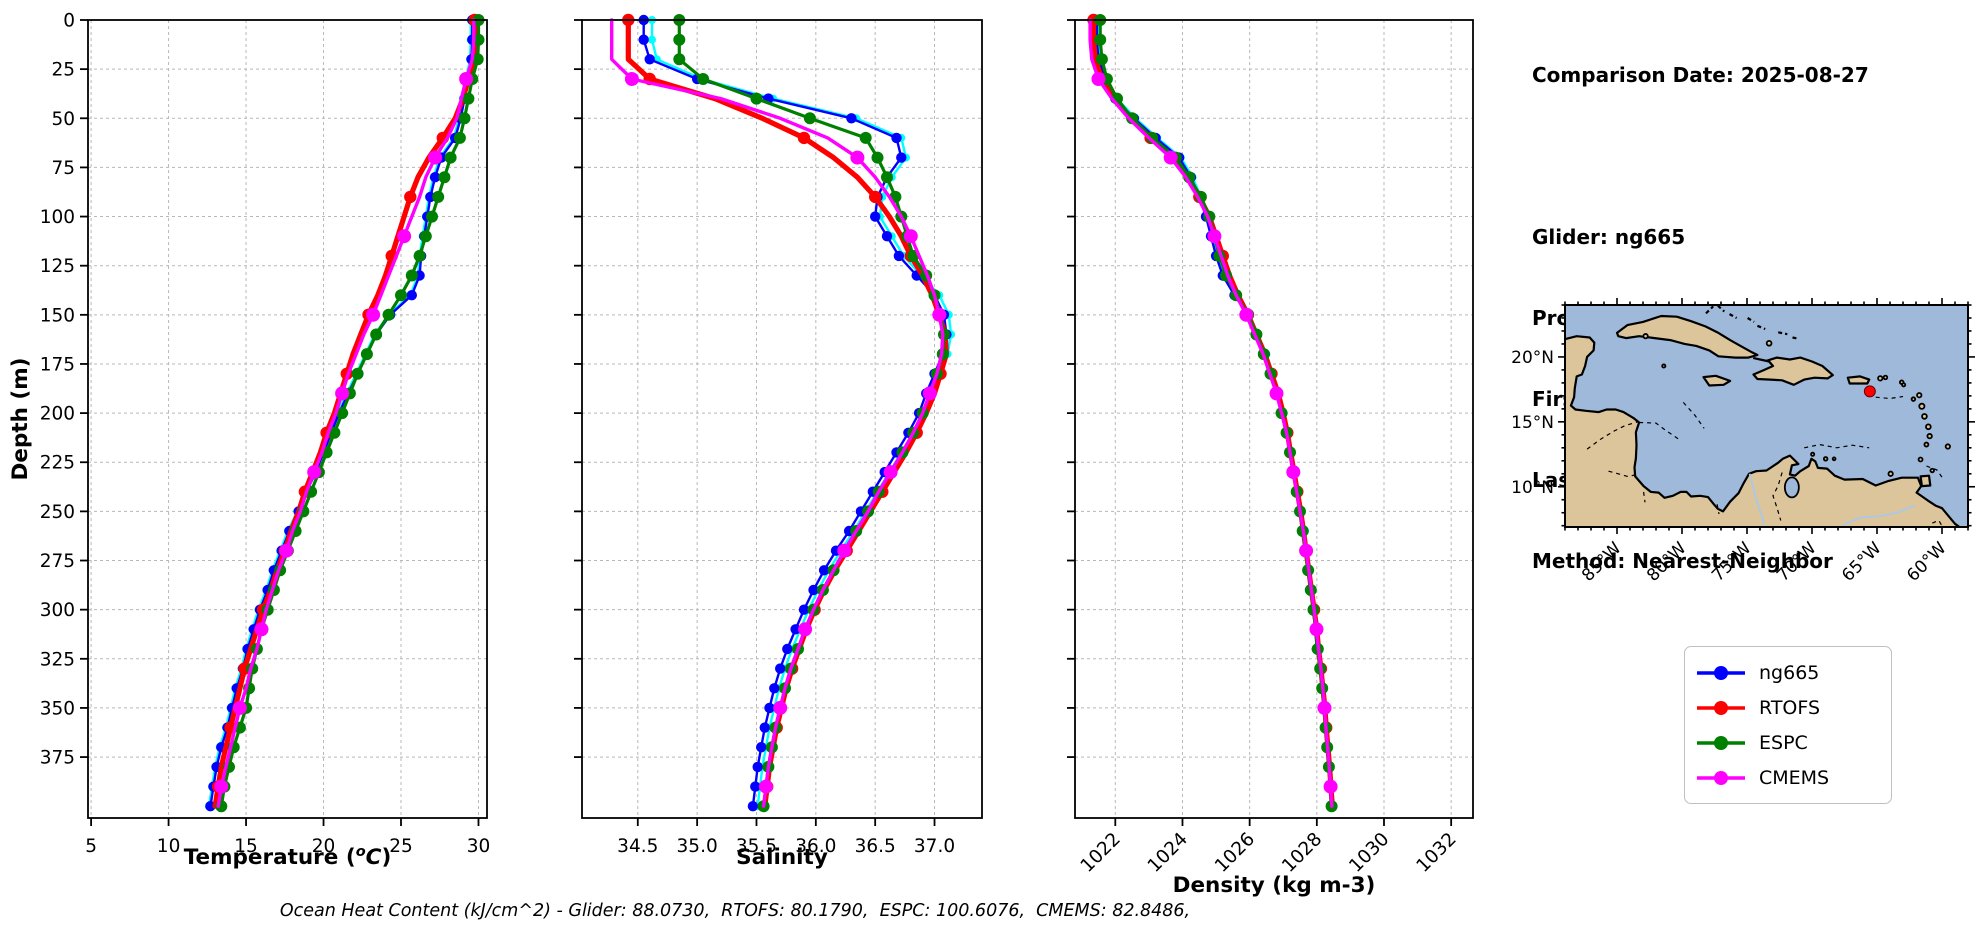 This screenshot has height=934, width=1982. Describe the element at coordinates (479, 846) in the screenshot. I see `x-tick-label: 30` at that location.